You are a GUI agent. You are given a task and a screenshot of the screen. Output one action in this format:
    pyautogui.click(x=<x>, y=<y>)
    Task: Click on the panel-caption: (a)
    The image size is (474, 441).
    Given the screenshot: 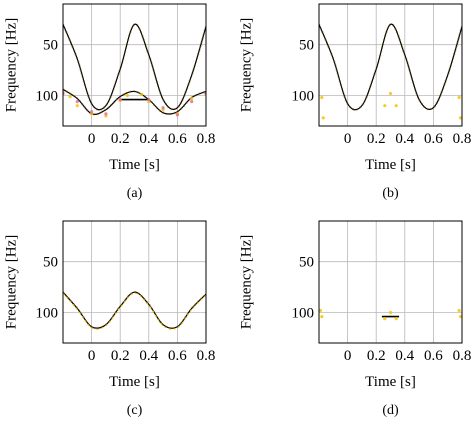 What is the action you would take?
    pyautogui.click(x=135, y=193)
    